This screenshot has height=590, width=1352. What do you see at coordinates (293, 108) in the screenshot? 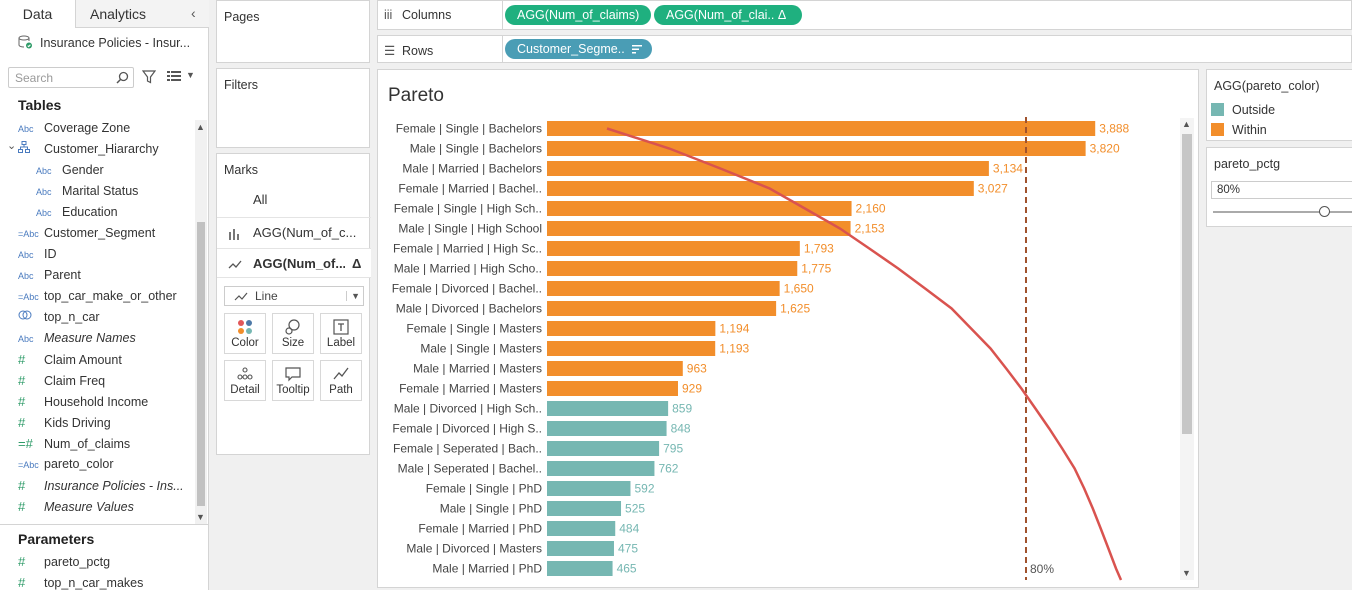
I see `filters-card: Filters` at bounding box center [293, 108].